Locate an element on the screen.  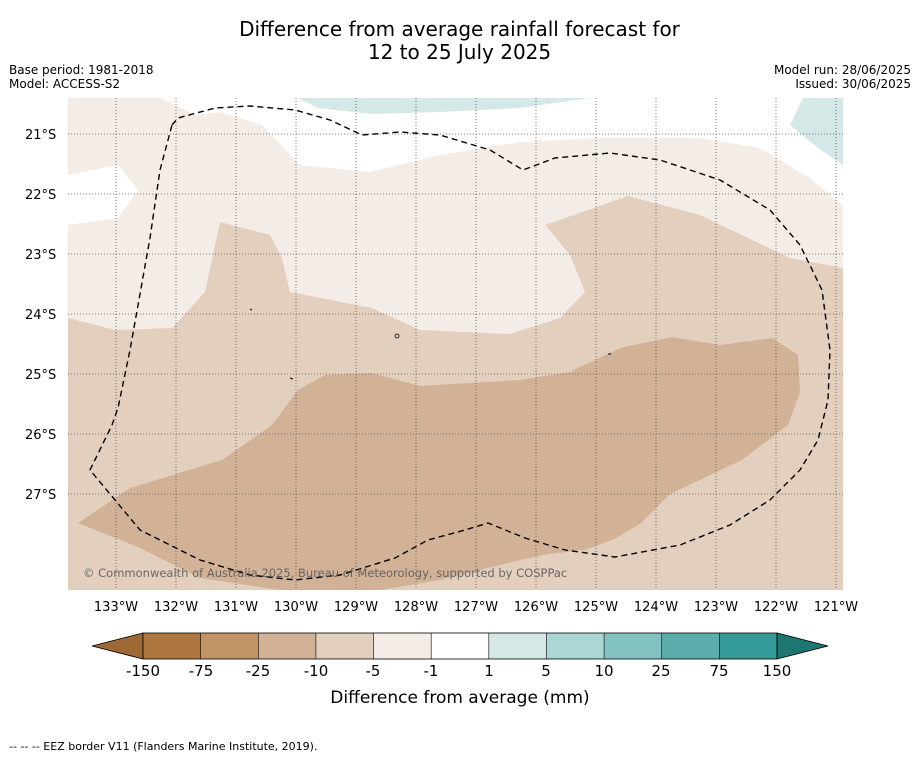
colorbar-tick: 5 is located at coordinates (546, 671).